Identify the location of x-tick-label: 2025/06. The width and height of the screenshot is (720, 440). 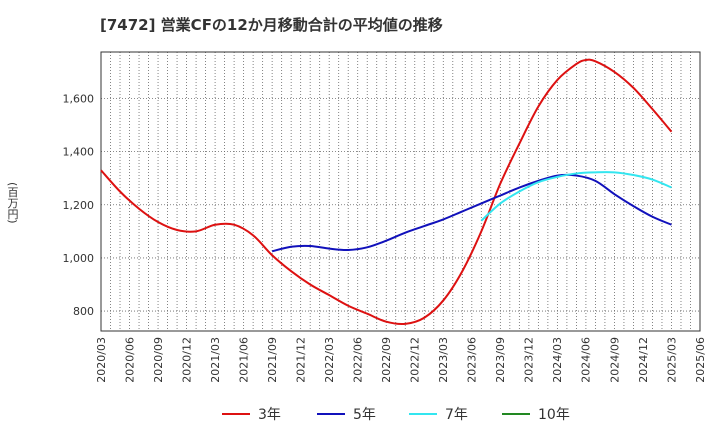
(700, 360).